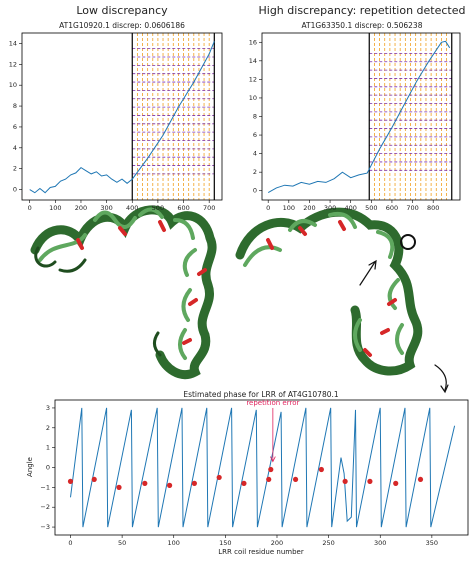  What do you see at coordinates (273, 459) in the screenshot?
I see `annotation-arrow` at bounding box center [273, 459].